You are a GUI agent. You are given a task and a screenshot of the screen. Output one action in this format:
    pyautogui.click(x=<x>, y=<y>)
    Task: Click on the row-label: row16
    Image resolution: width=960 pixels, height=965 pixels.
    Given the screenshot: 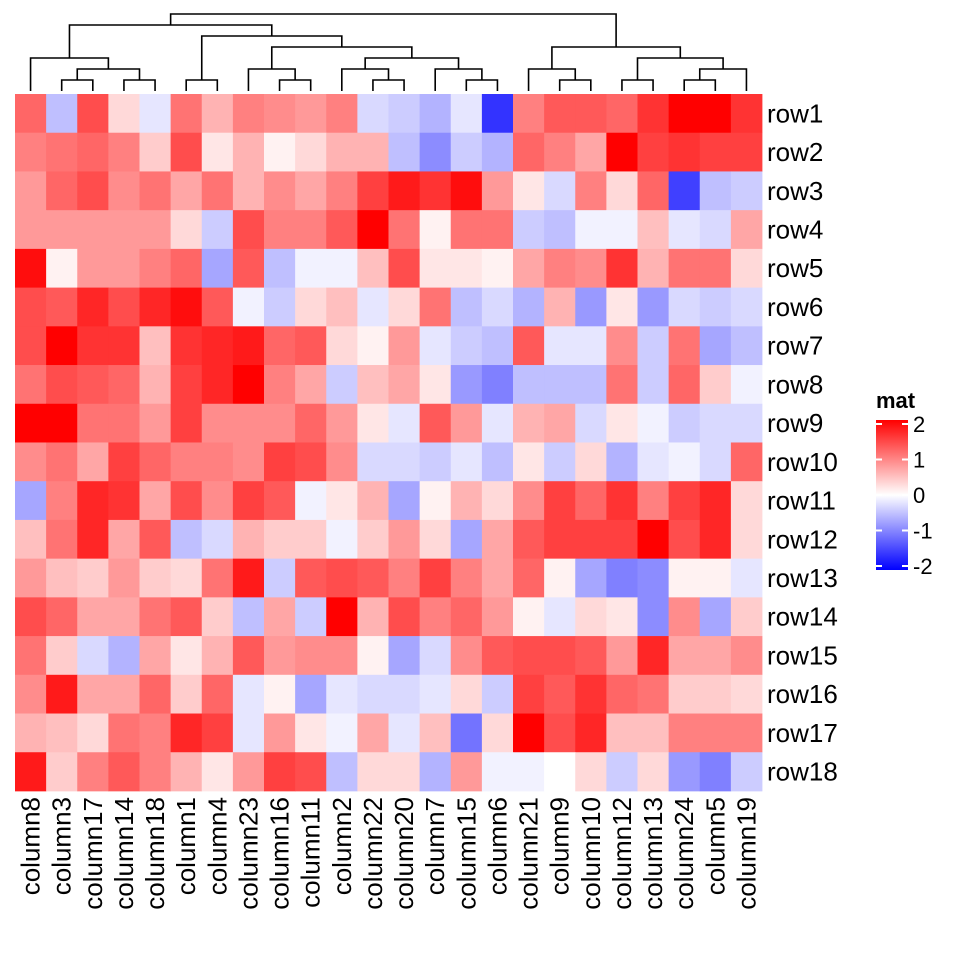 What is the action you would take?
    pyautogui.click(x=802, y=694)
    